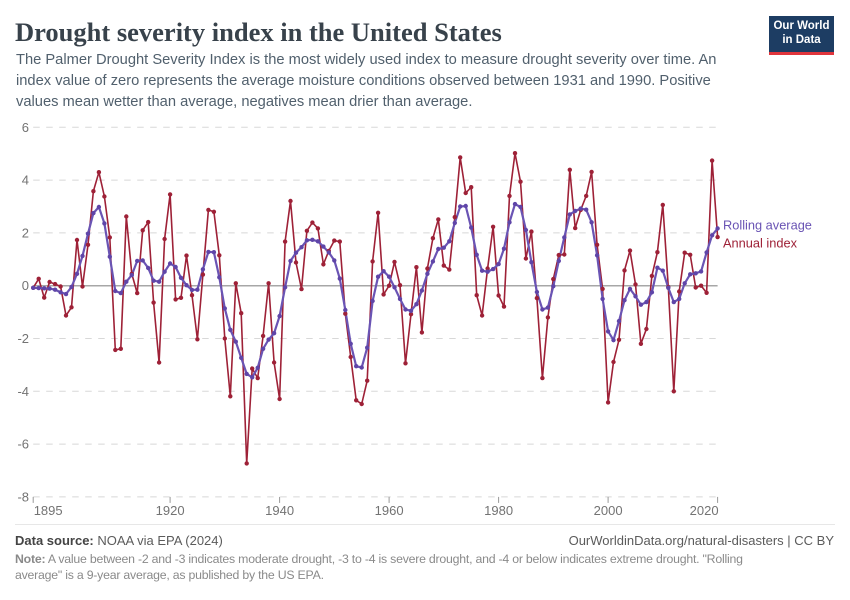 This screenshot has height=600, width=850. Describe the element at coordinates (25, 285) in the screenshot. I see `svg-text: 0` at that location.